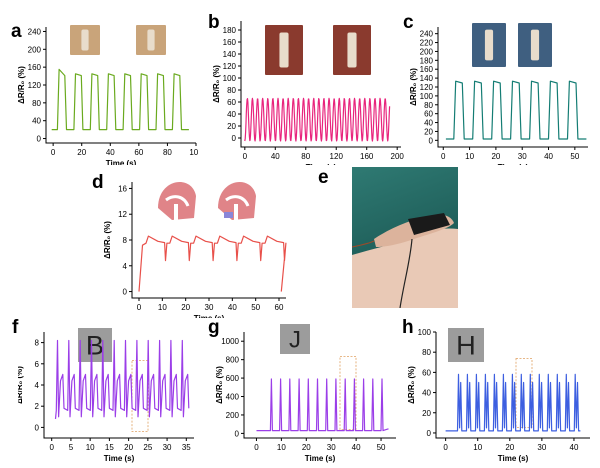 The width and height of the screenshot is (600, 468). What do you see at coordinates (125, 240) in the screenshot?
I see `ytick-label-d: 8` at bounding box center [125, 240].